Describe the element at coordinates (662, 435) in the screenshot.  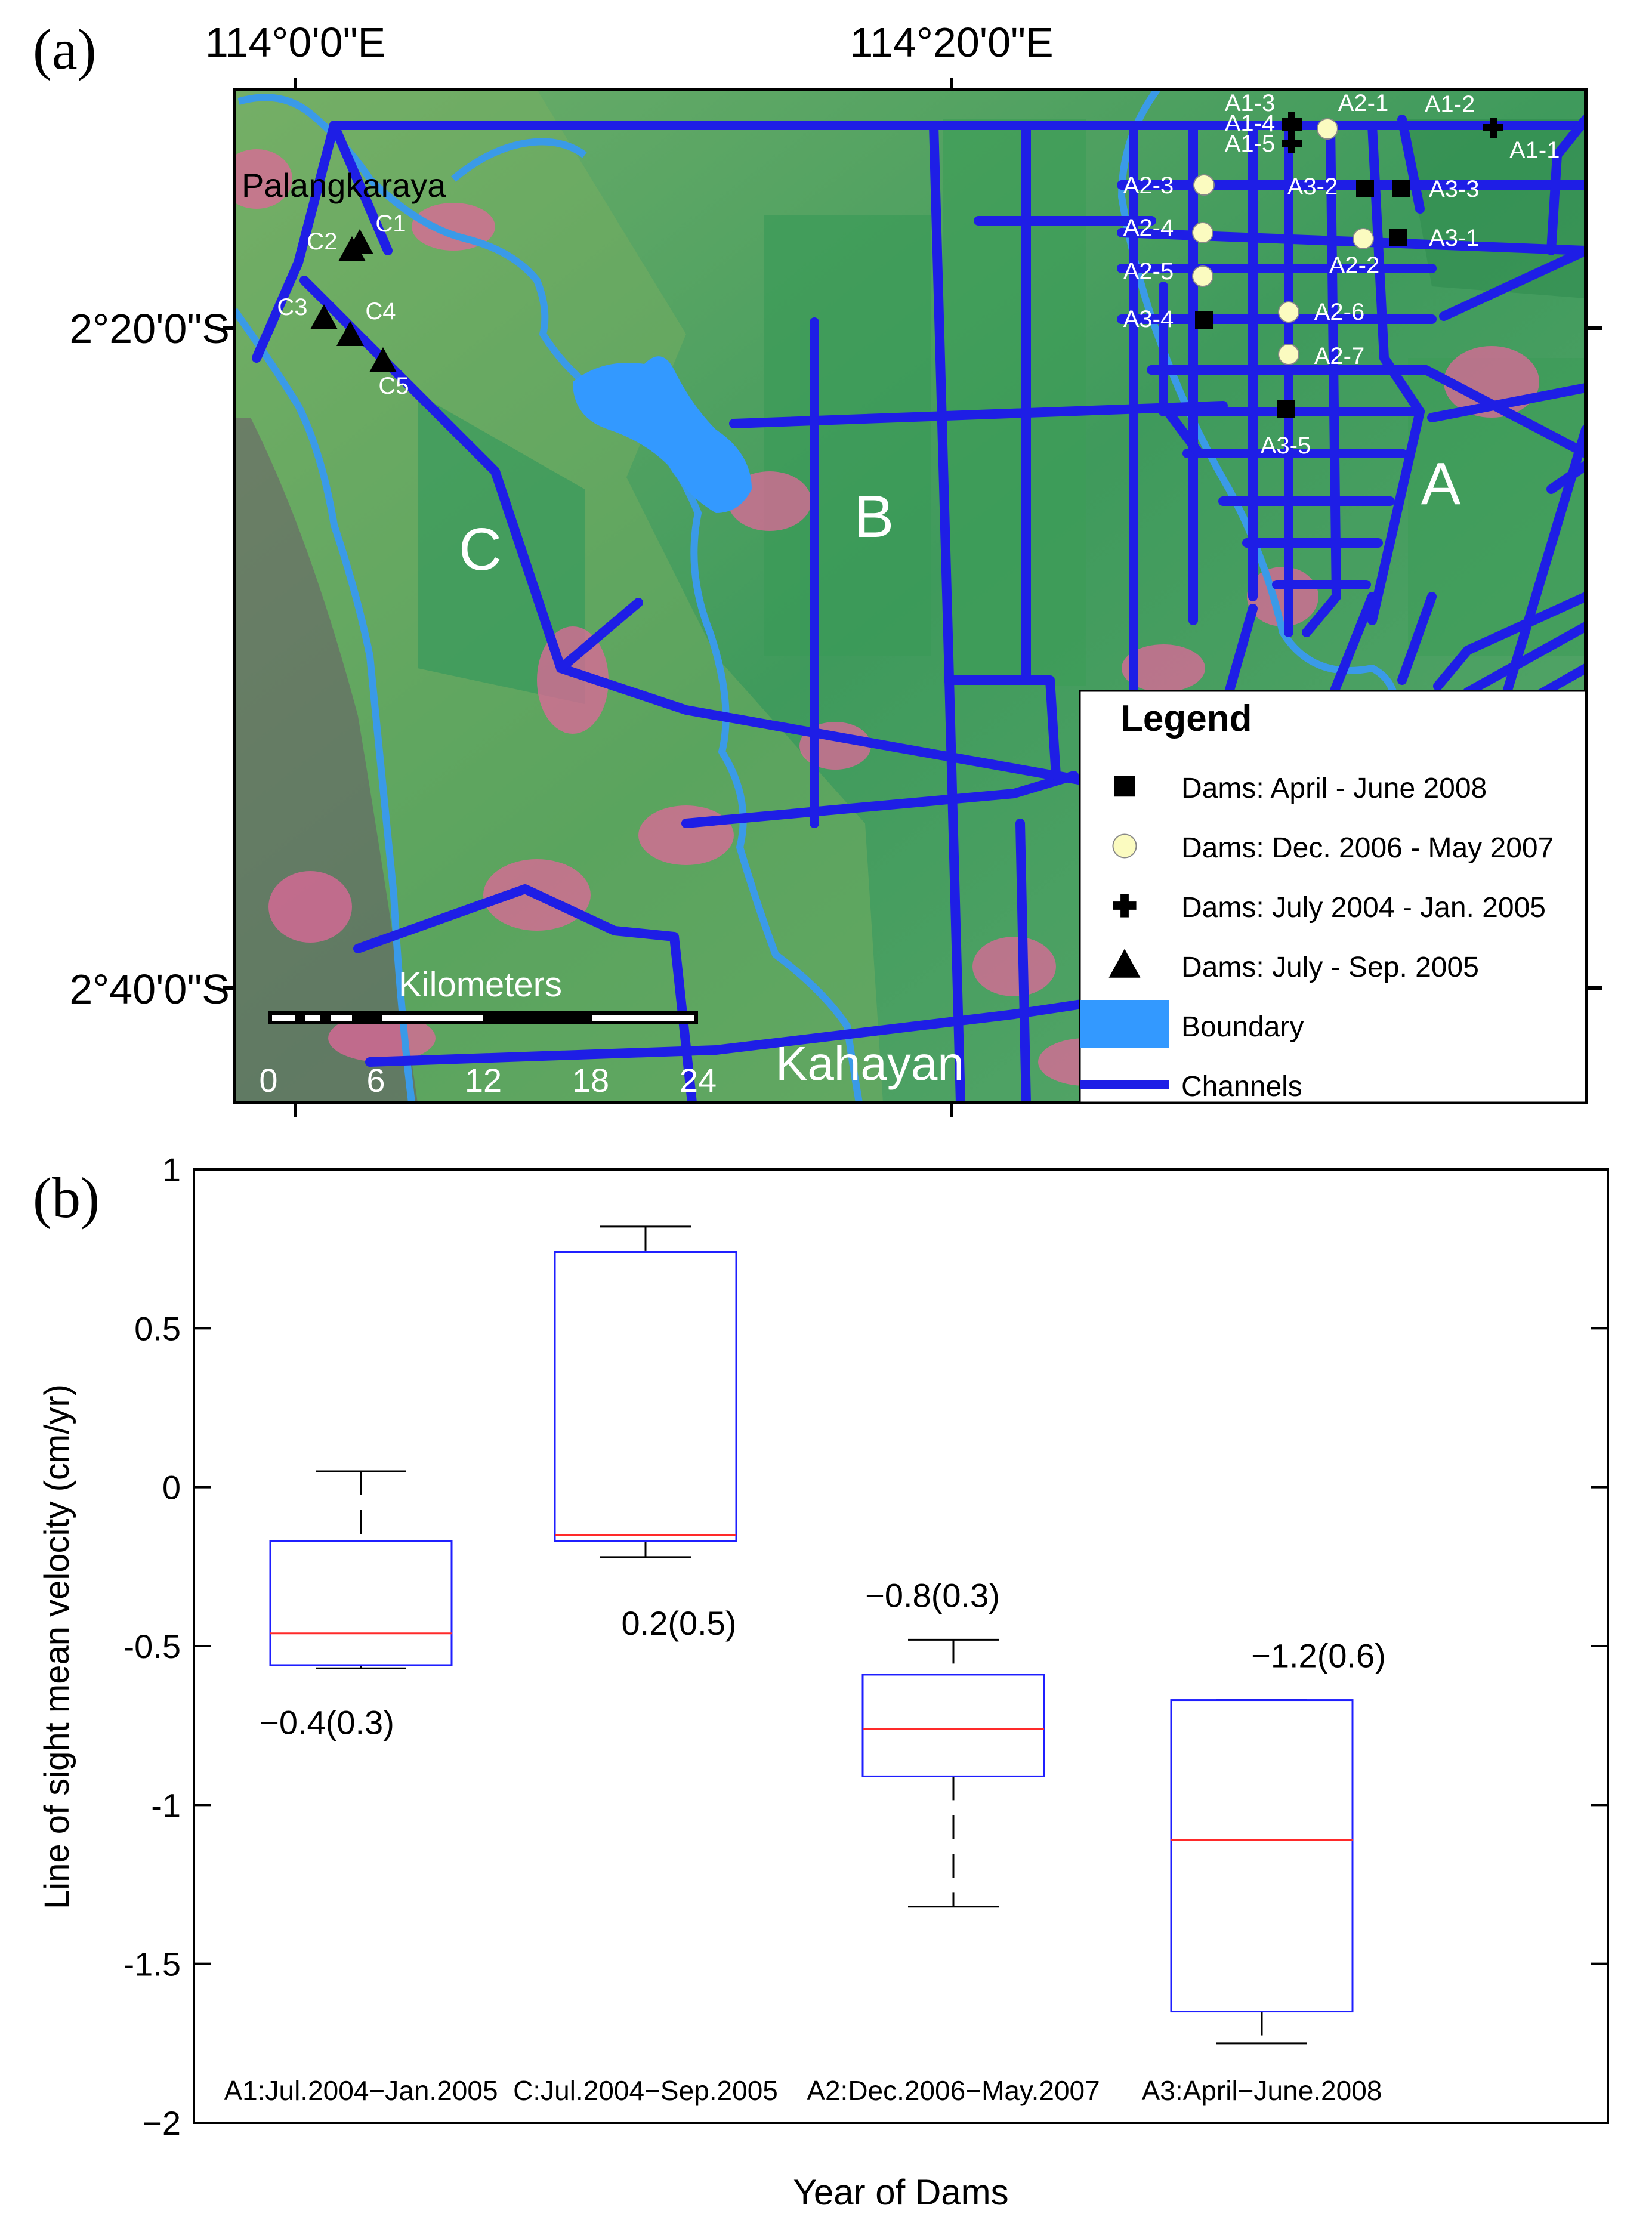
I see `boundary-area` at that location.